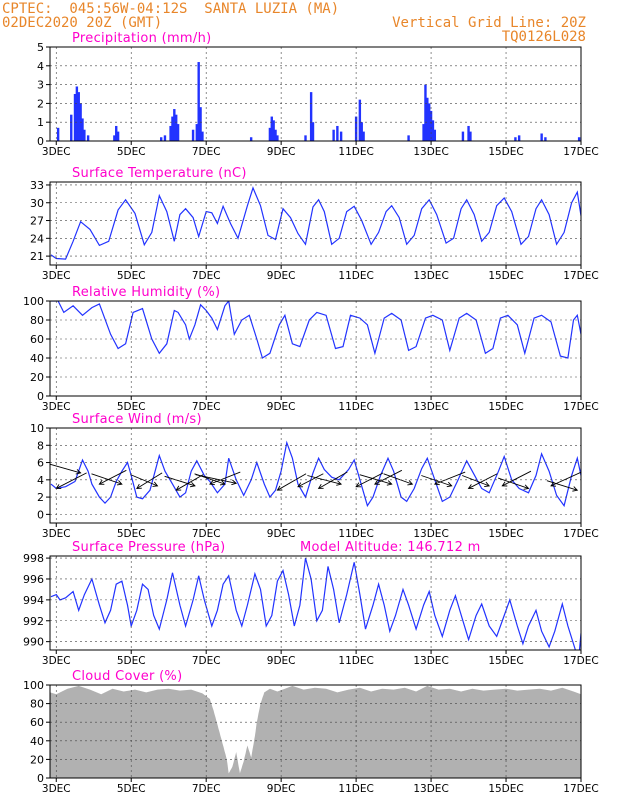 This screenshot has width=618, height=800. Describe the element at coordinates (137, 419) in the screenshot. I see `panel-title: Surface Wind (m/s)` at that location.